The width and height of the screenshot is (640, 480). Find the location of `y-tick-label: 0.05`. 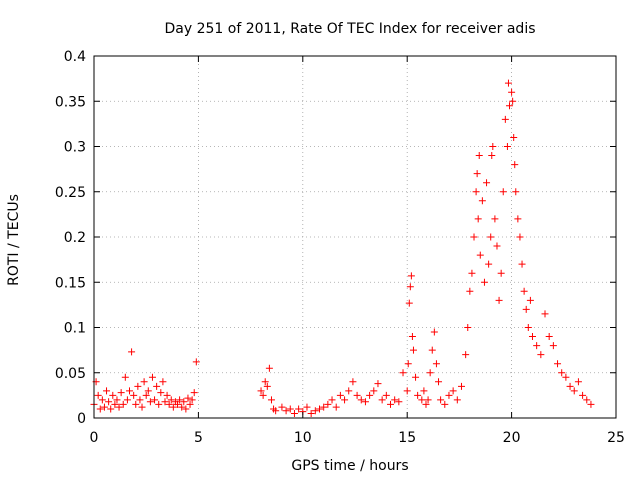

y-tick-label: 0.05 is located at coordinates (70, 374).